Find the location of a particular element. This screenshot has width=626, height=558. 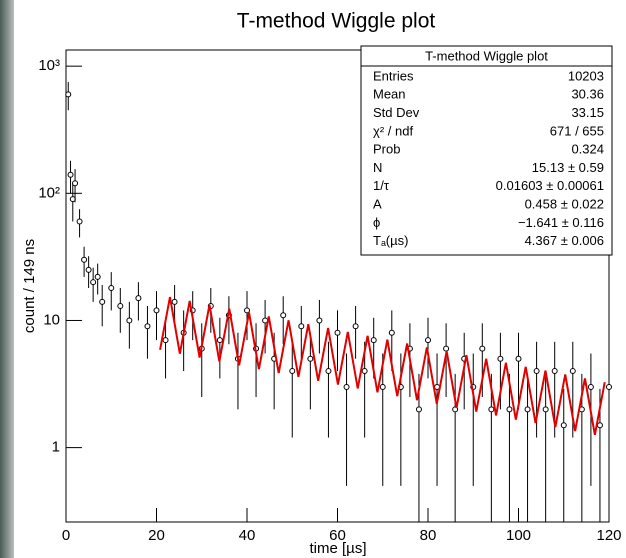

stats-label: Tₐ(µs) is located at coordinates (390, 240).